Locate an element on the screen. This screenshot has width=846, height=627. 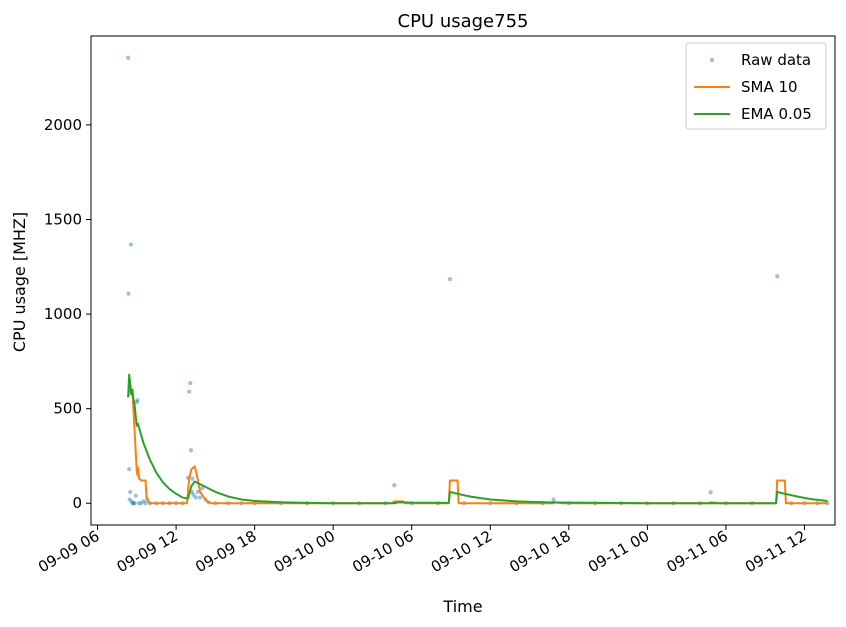
y-axis-label: CPU usage [MHZ] is located at coordinates (19, 282).